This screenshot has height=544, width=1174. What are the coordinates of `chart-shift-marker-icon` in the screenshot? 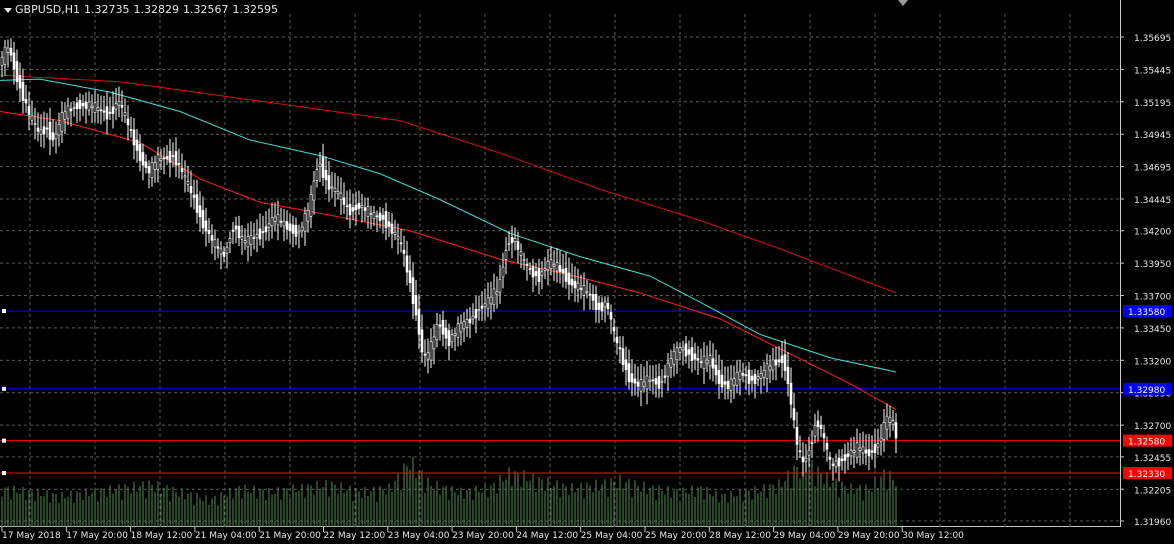 It's located at (903, 3).